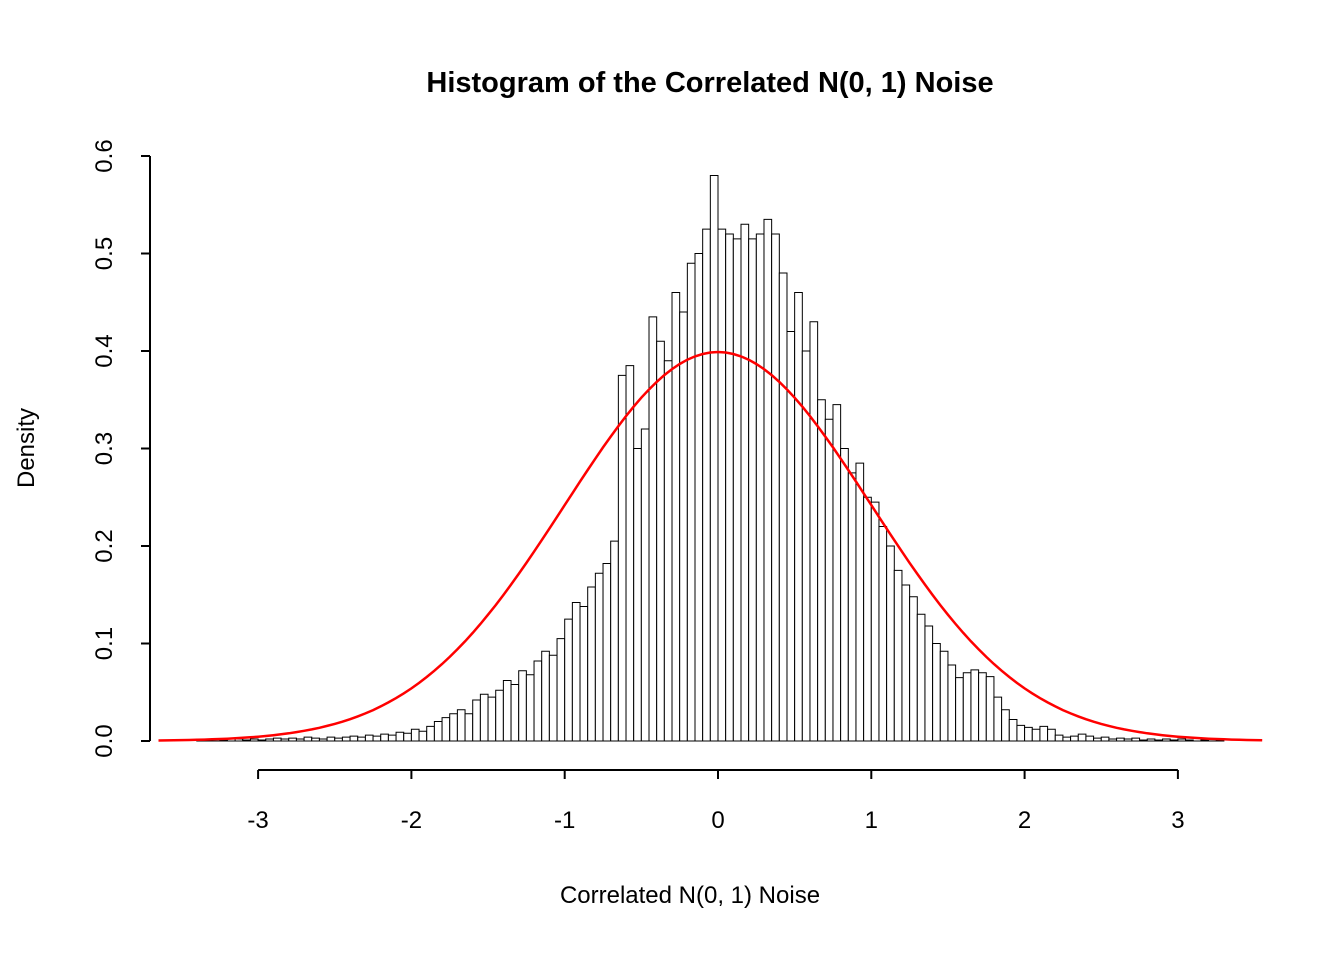 The height and width of the screenshot is (960, 1344). I want to click on x-tick-label: 0, so click(717, 820).